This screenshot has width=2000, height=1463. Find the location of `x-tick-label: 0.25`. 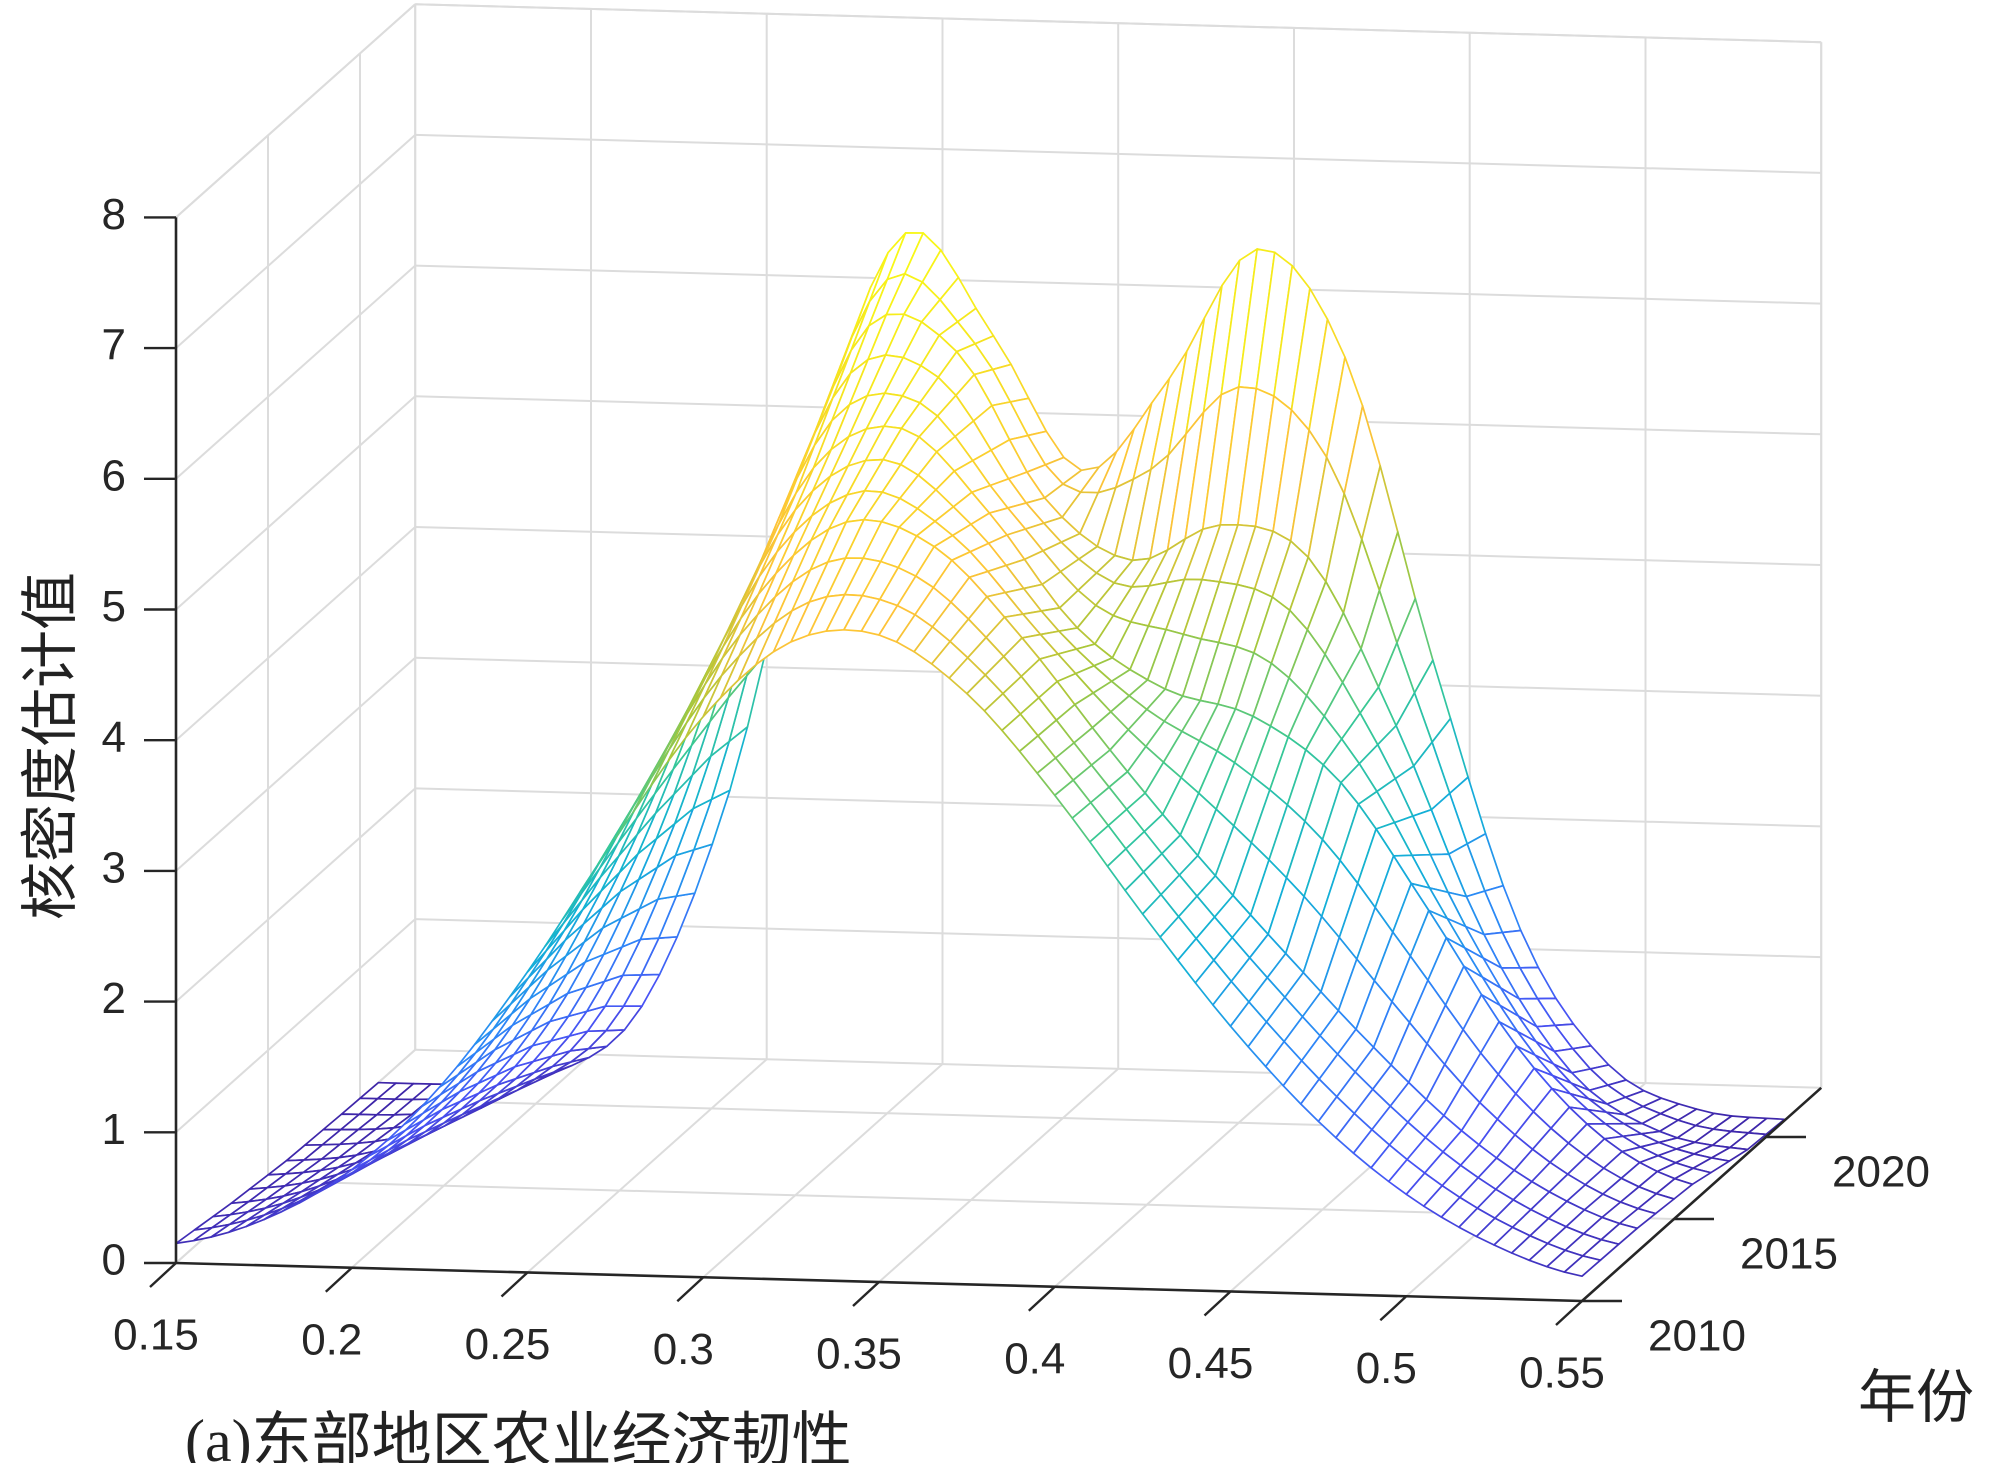

x-tick-label: 0.25 is located at coordinates (508, 1344).